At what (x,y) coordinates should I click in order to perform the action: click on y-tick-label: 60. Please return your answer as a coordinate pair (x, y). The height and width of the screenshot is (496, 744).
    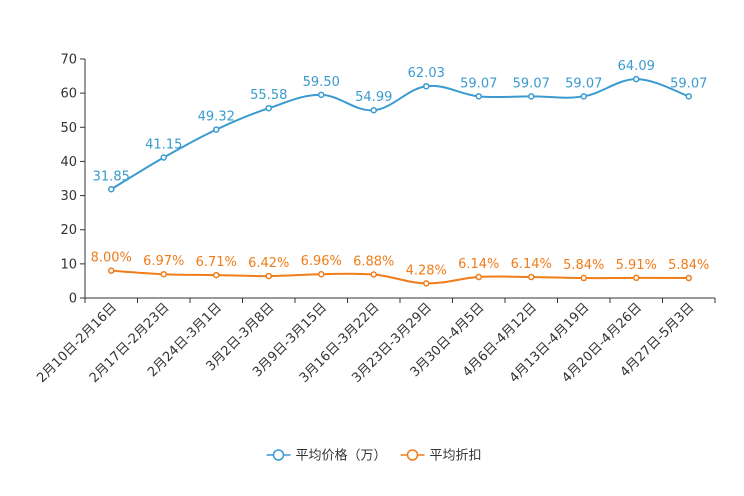
    Looking at the image, I should click on (68, 94).